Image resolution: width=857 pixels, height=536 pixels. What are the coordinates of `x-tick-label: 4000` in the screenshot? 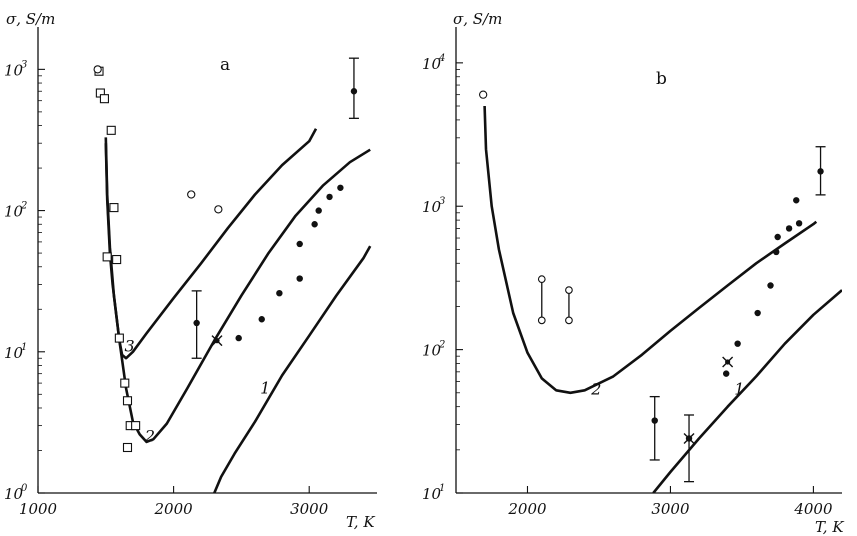 It's located at (813, 509).